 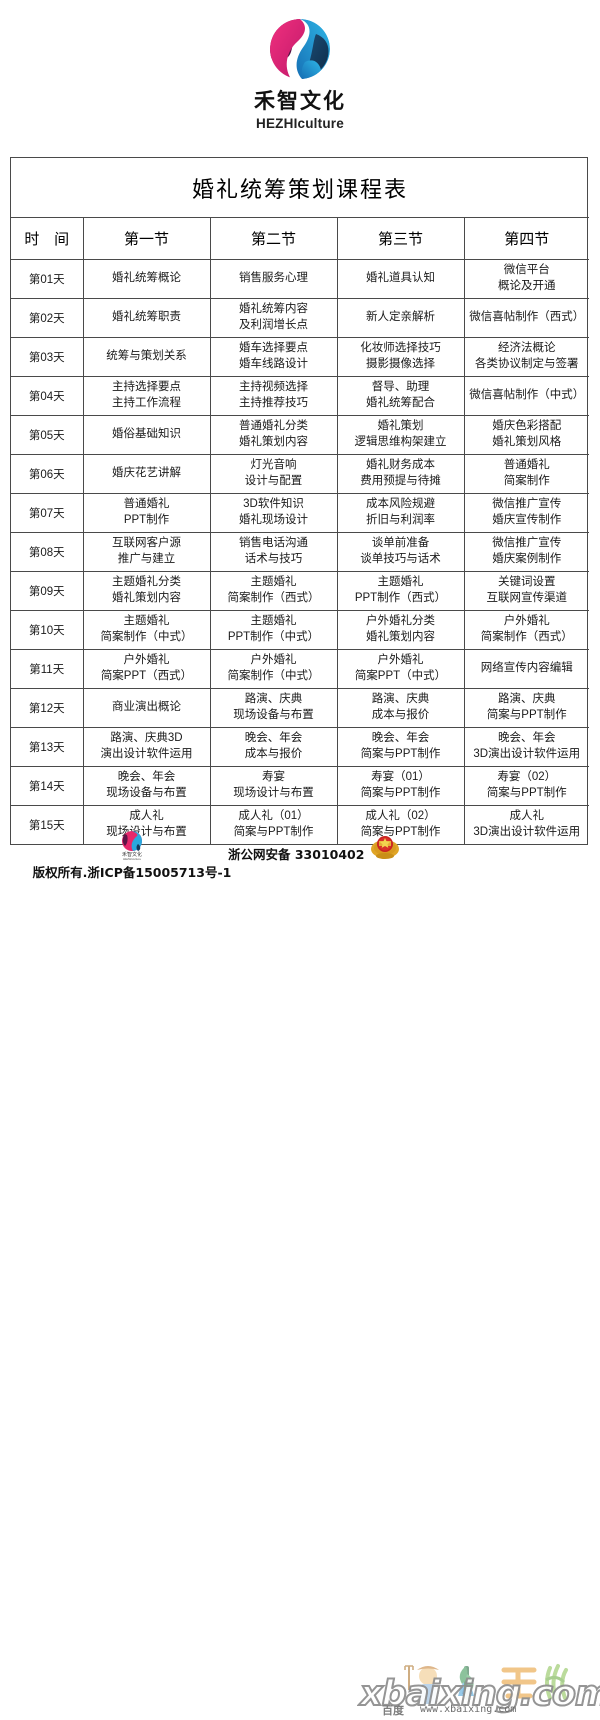 I want to click on table-row: 第06天 婚庆花艺讲解 灯光音响 设计与配置 婚礼财务成本 费用预提与待摊 普通婚礼 简案制作, so click(x=300, y=474).